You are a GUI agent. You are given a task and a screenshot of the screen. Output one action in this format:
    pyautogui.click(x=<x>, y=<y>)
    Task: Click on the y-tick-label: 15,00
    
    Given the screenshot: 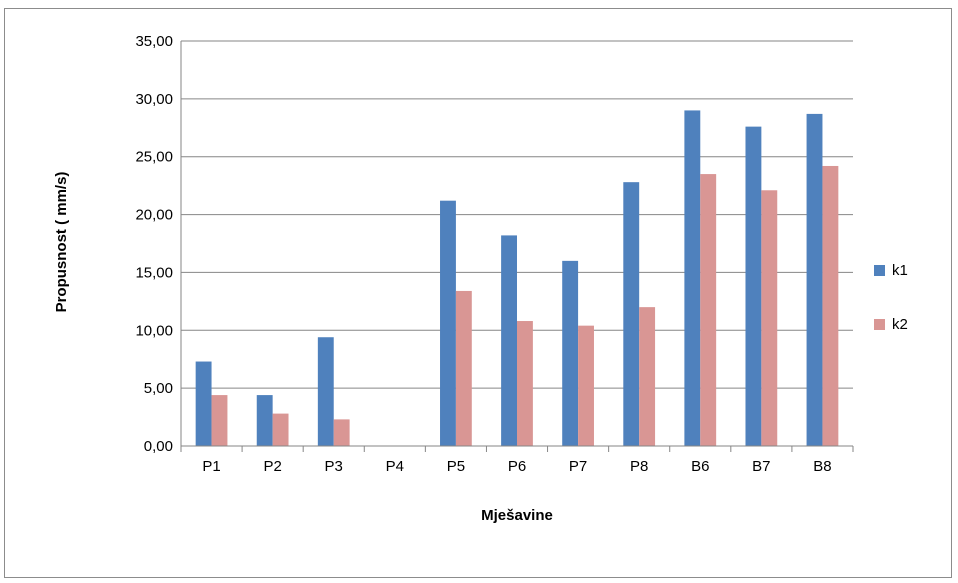 What is the action you would take?
    pyautogui.click(x=154, y=272)
    